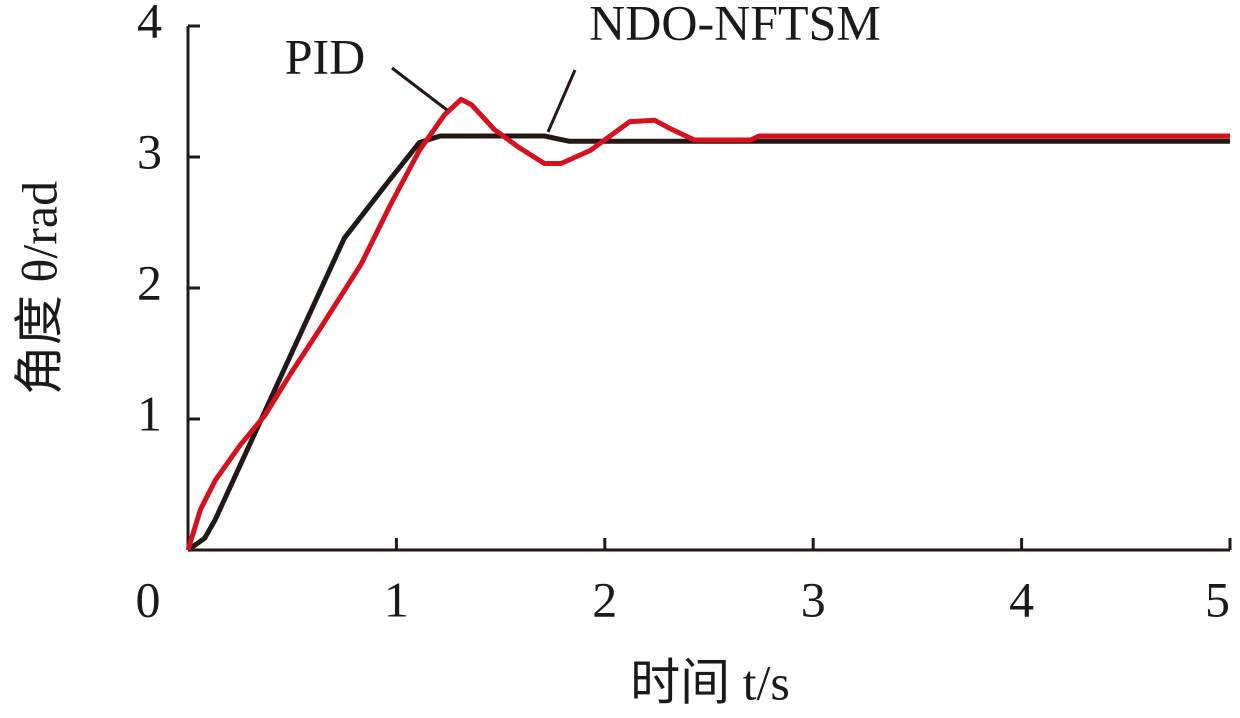 The height and width of the screenshot is (718, 1240). What do you see at coordinates (1021, 599) in the screenshot?
I see `x-tick-label: 4` at bounding box center [1021, 599].